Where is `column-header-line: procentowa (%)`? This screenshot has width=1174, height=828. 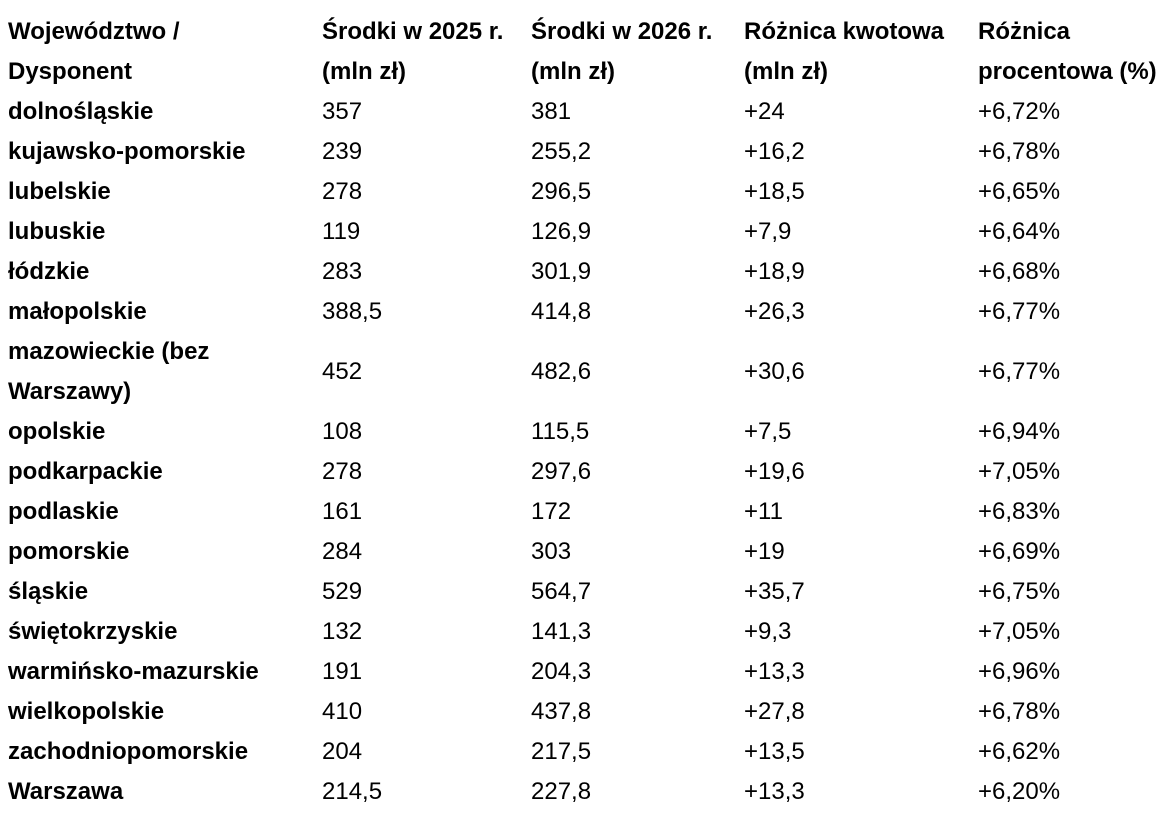 column-header-line: procentowa (%) is located at coordinates (1067, 71).